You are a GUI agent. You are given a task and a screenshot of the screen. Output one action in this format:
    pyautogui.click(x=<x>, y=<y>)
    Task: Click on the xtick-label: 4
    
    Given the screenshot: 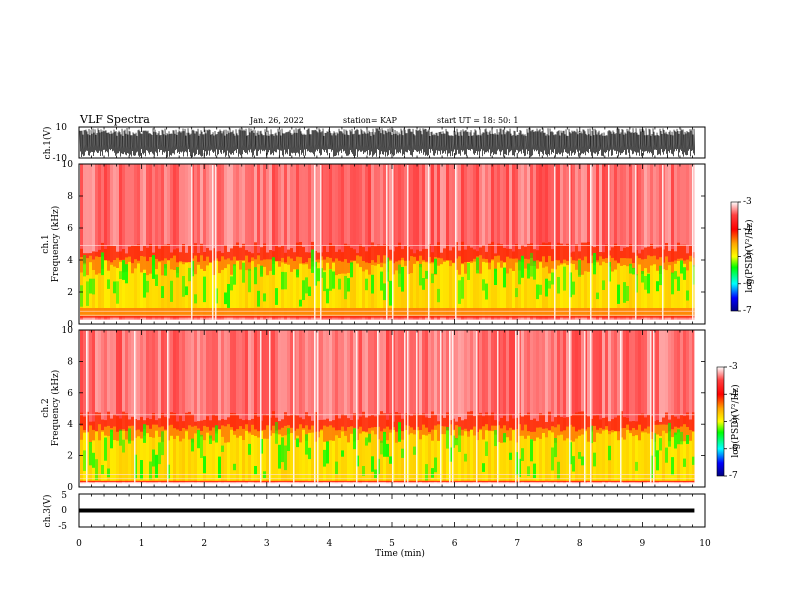 What is the action you would take?
    pyautogui.click(x=330, y=544)
    